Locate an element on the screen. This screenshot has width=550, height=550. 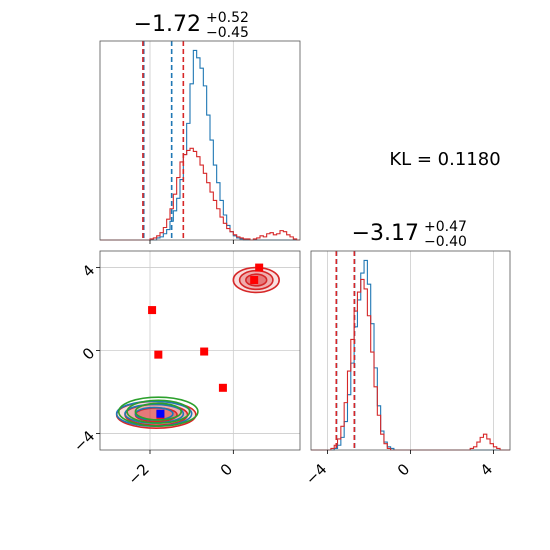
kl-label: KL = 0.1180 is located at coordinates (444, 159).